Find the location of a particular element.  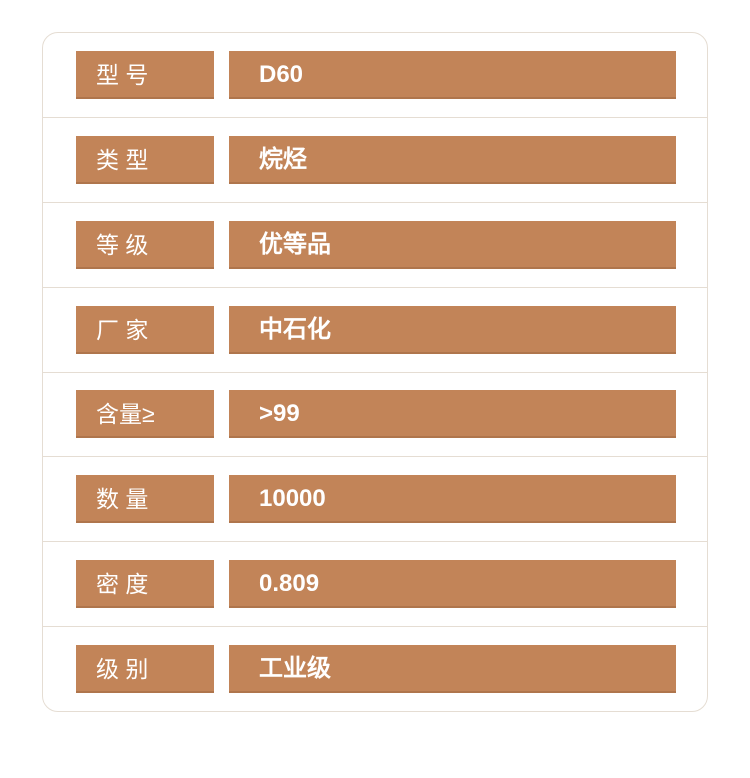

spec-row-model: 型 号 D60 is located at coordinates (375, 75).